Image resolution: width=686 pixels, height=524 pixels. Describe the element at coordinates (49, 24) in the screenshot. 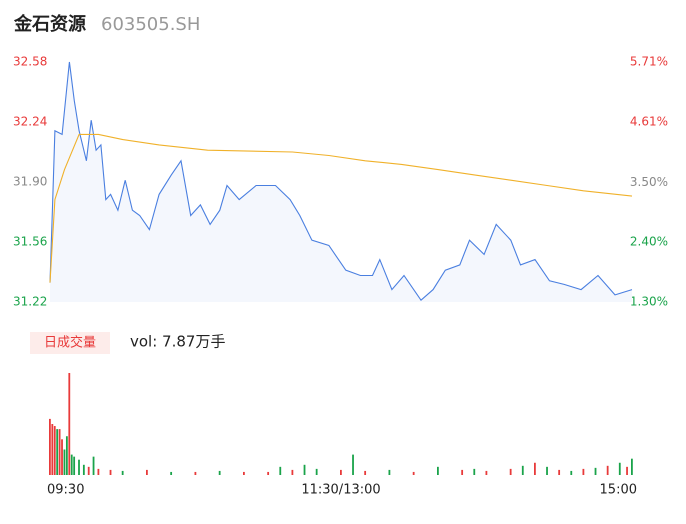

I see `stock-name: 金石资源` at that location.